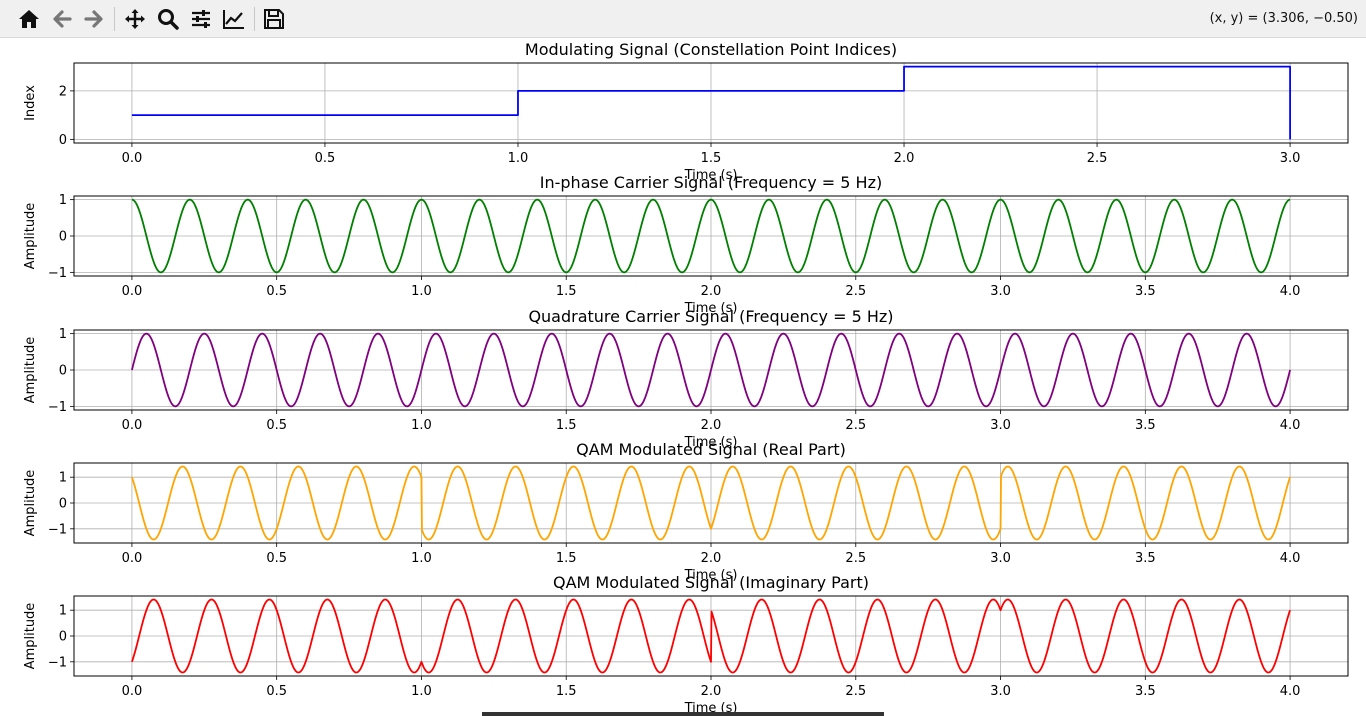  Describe the element at coordinates (711, 449) in the screenshot. I see `chart-title: QAM Modulated Signal (Real Part)` at that location.